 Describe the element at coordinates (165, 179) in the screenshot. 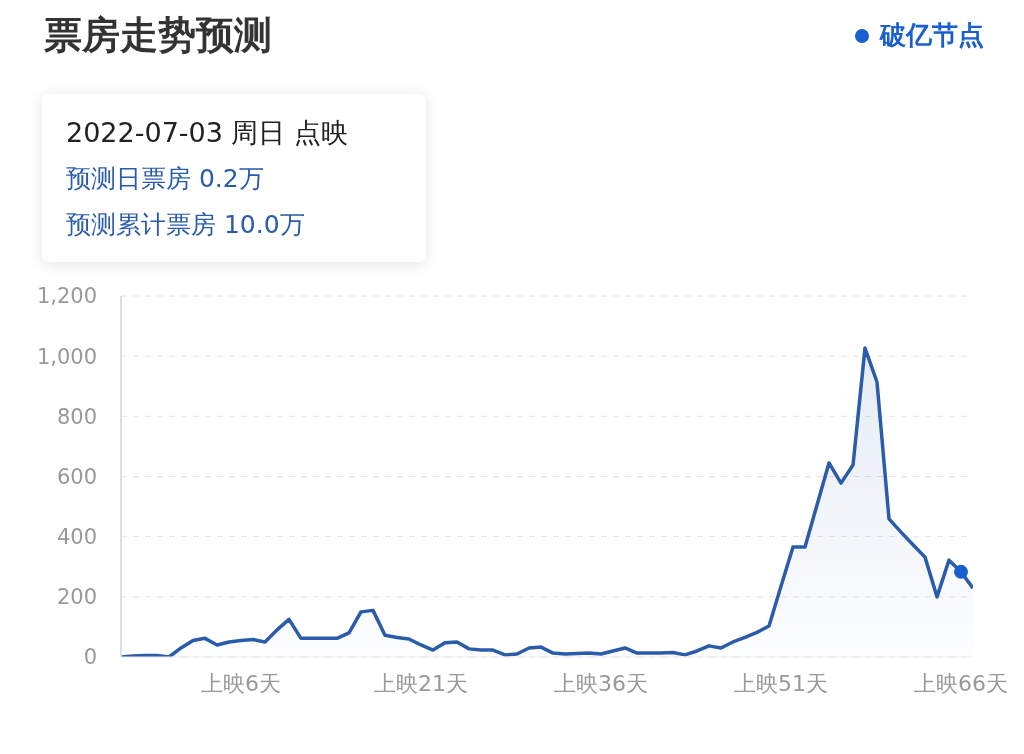

I see `text: 预测日票房 0.2万` at that location.